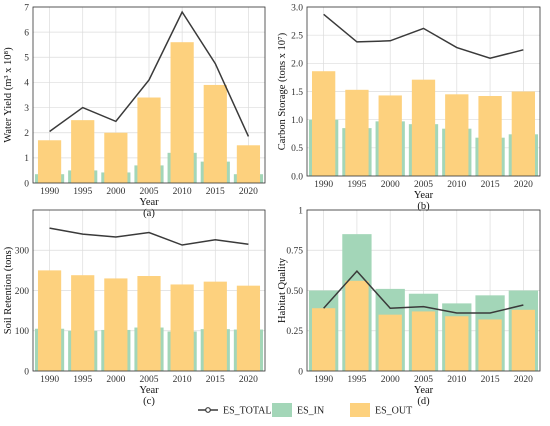  I want to click on y-tick-label: 1.5, so click(297, 93).